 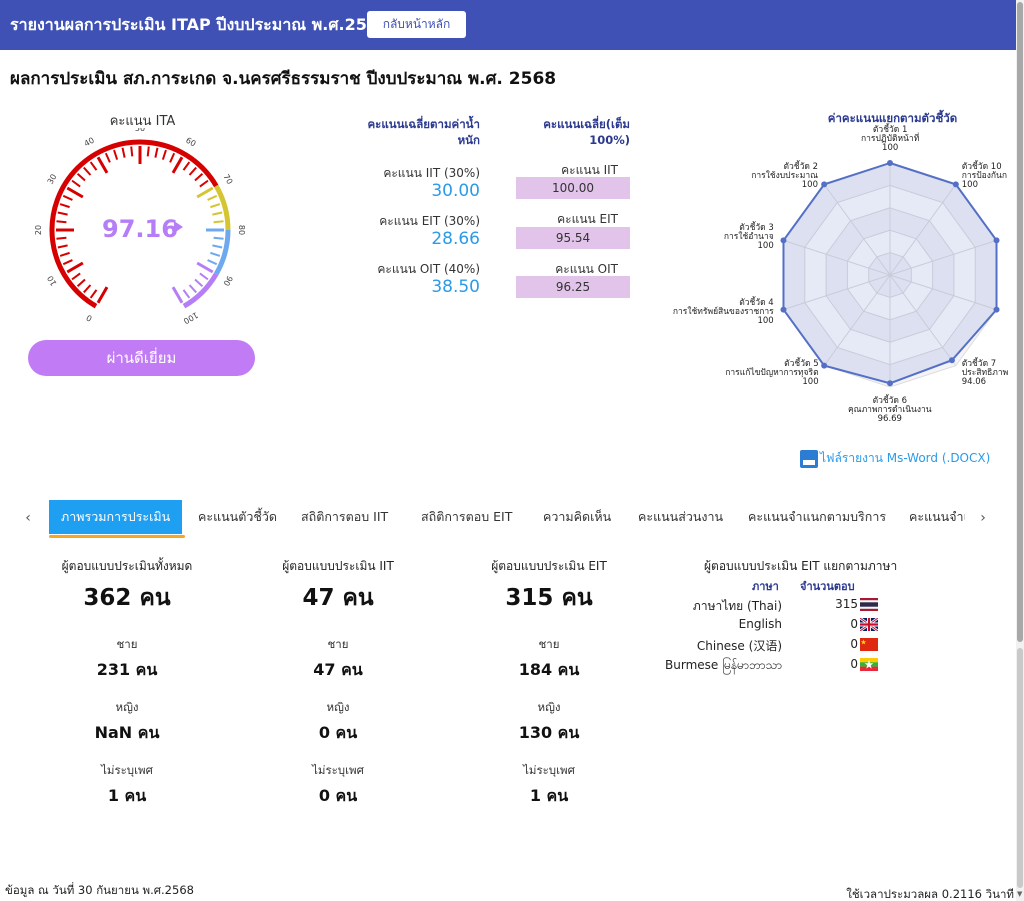 What do you see at coordinates (983, 518) in the screenshot?
I see `tab-scroll-right-icon: ›` at bounding box center [983, 518].